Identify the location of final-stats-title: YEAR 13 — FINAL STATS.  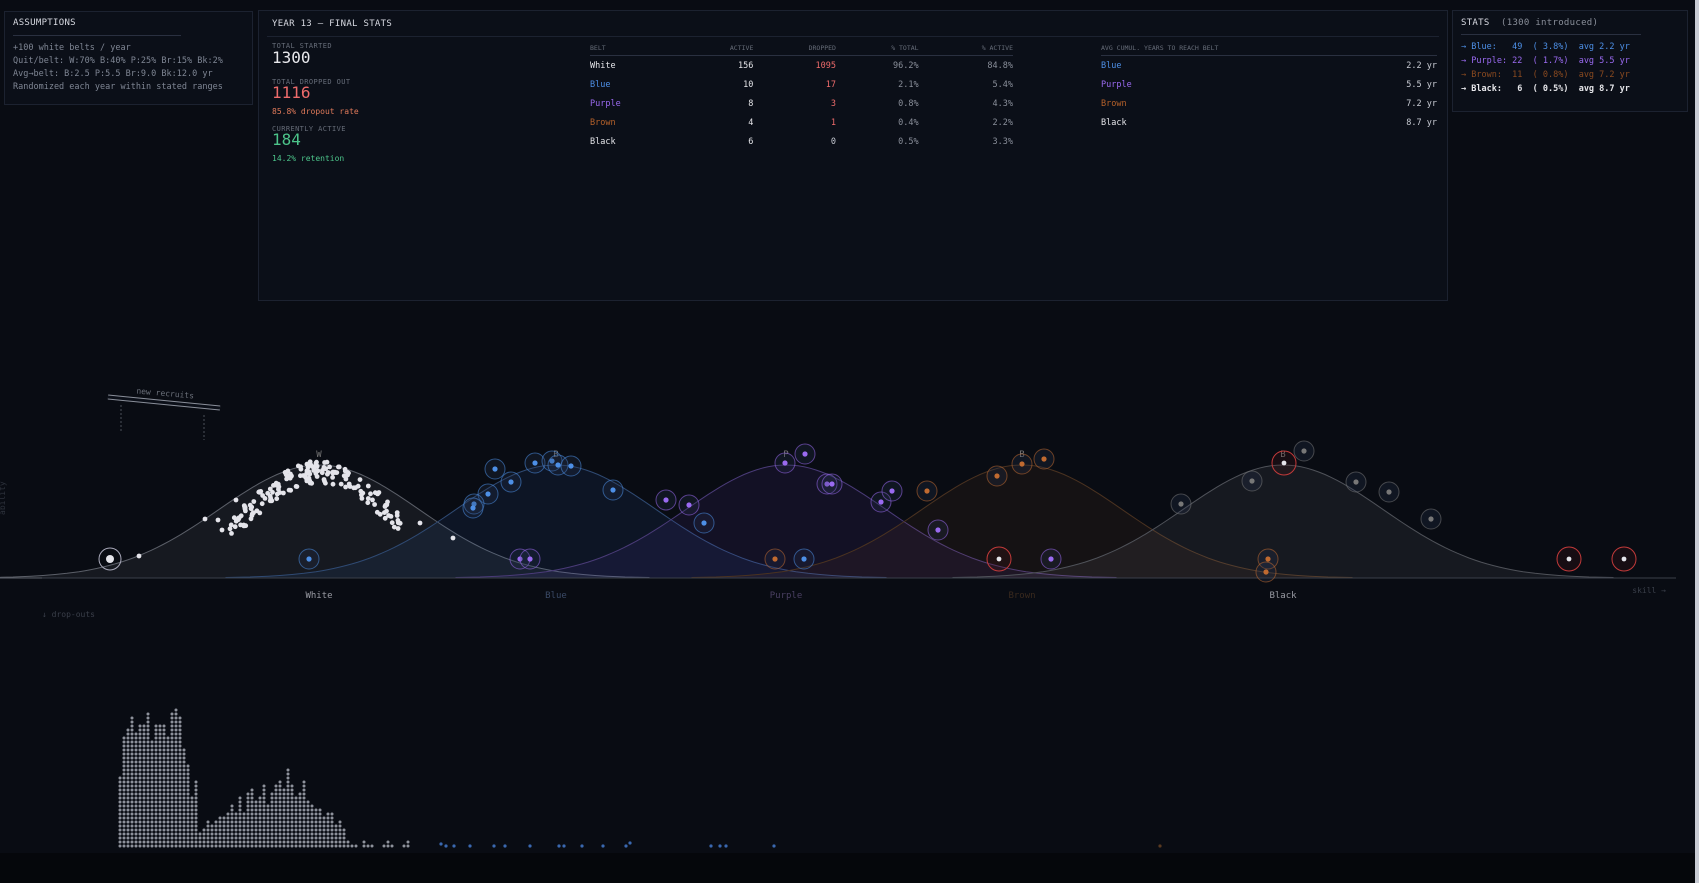
(332, 24).